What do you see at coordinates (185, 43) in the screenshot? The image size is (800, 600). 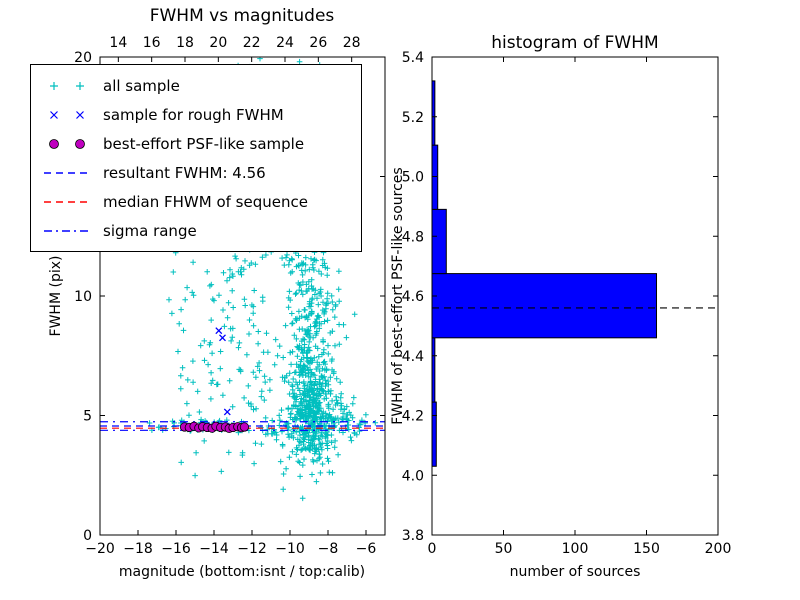 I see `top-tick-label: 18` at bounding box center [185, 43].